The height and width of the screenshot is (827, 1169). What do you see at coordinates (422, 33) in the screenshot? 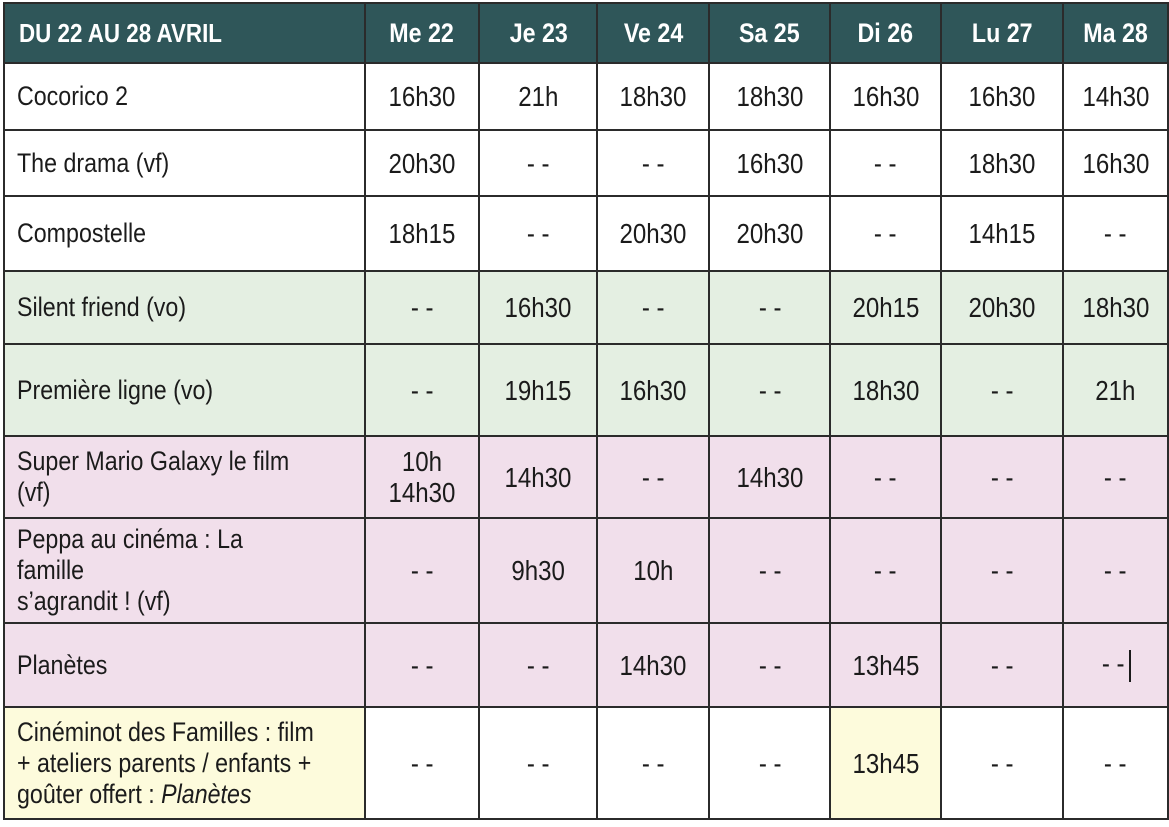
I see `day-header-me22: Me 22` at bounding box center [422, 33].